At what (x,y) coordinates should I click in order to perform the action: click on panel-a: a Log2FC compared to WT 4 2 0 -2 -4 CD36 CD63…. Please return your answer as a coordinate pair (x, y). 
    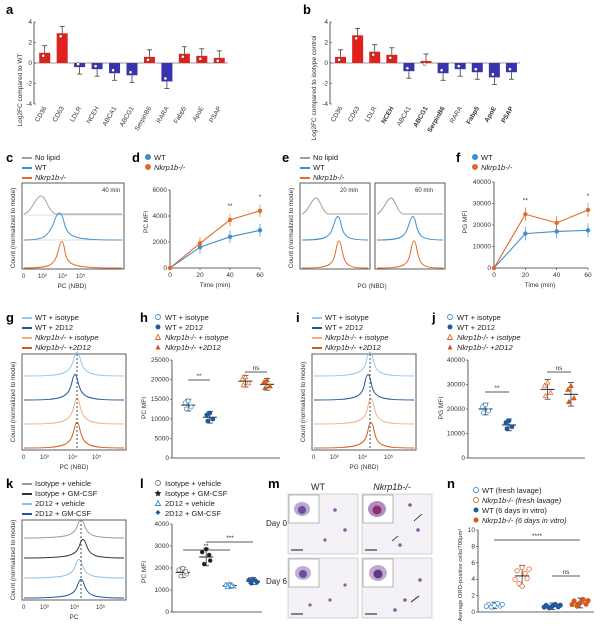
    Looking at the image, I should click on (117, 67).